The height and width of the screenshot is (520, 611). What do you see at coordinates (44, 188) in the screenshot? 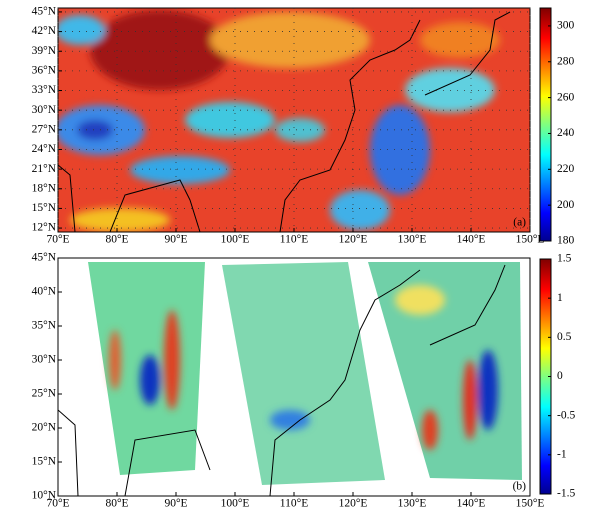
I see `y-tick-label: 18°N` at bounding box center [44, 188].